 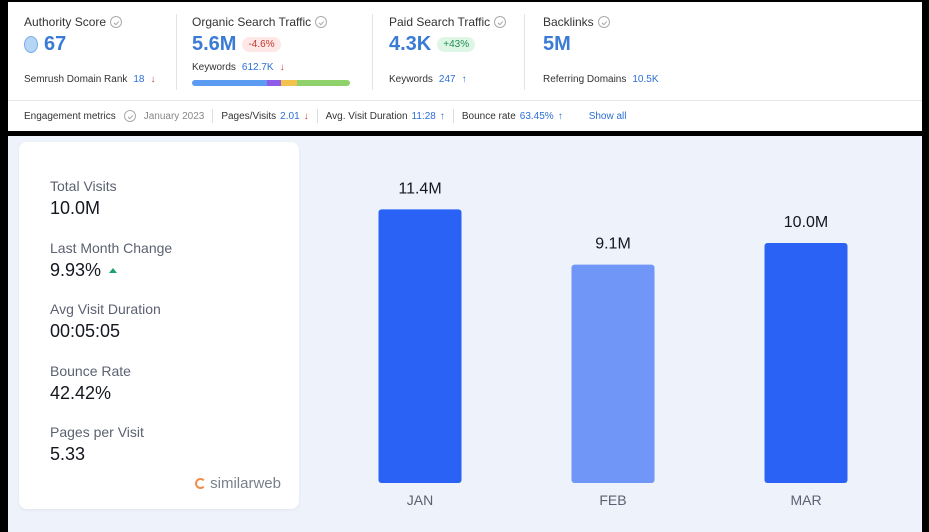 What do you see at coordinates (31, 44) in the screenshot?
I see `authority-gauge-icon` at bounding box center [31, 44].